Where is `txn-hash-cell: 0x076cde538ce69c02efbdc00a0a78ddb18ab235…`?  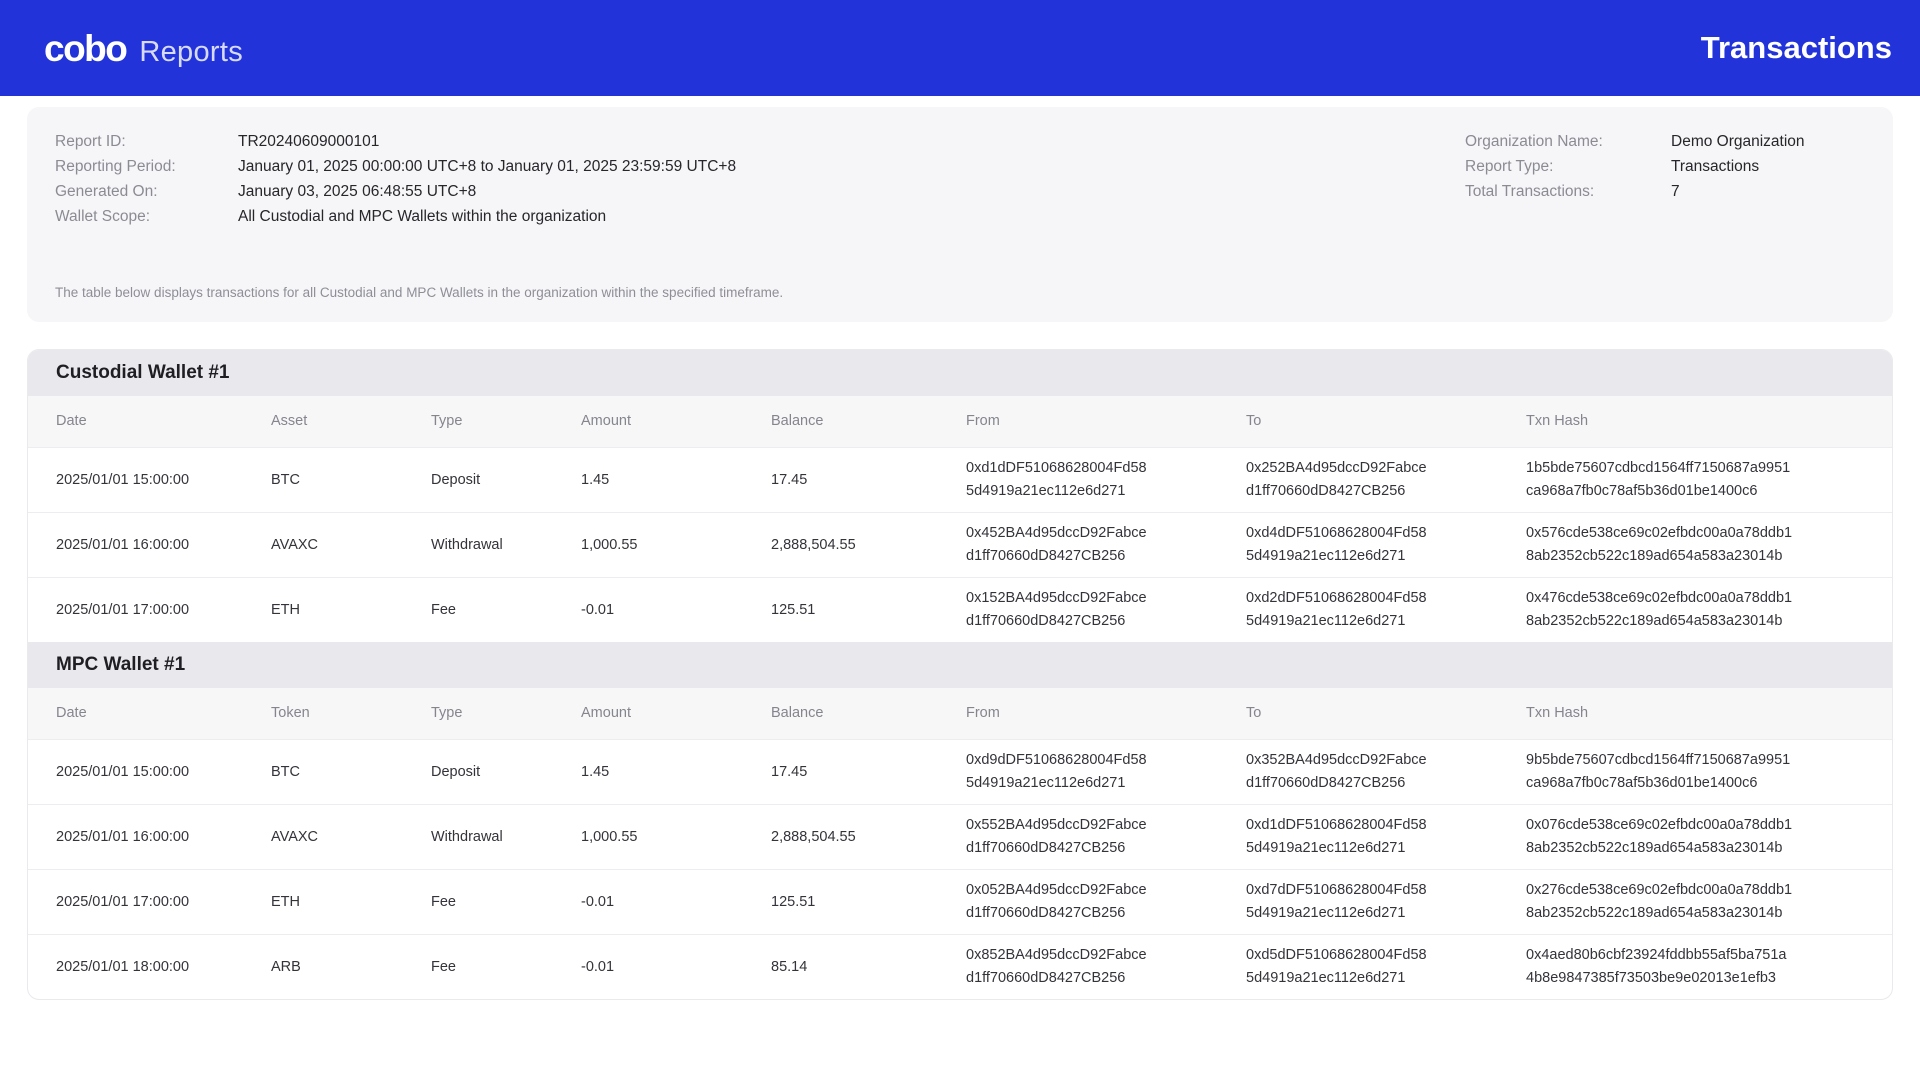 txn-hash-cell: 0x076cde538ce69c02efbdc00a0a78ddb18ab235… is located at coordinates (1709, 836).